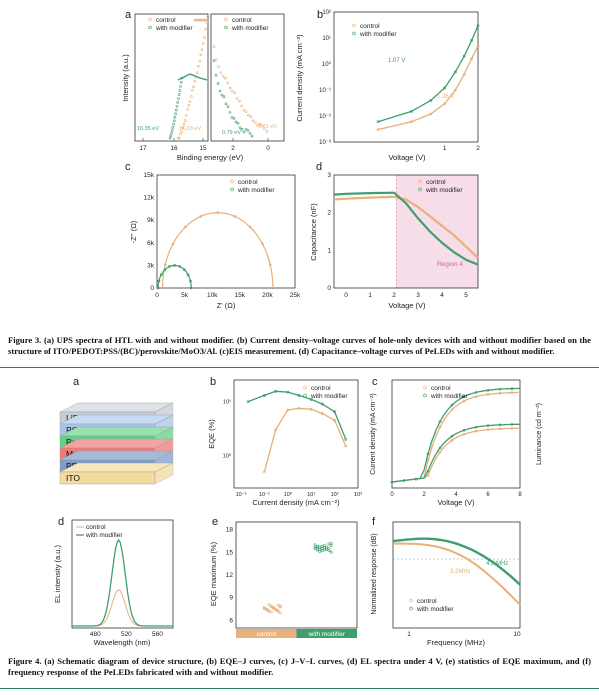  What do you see at coordinates (267, 127) in the screenshot?
I see `fig3a-ann3: 0.21 eV` at bounding box center [267, 127].